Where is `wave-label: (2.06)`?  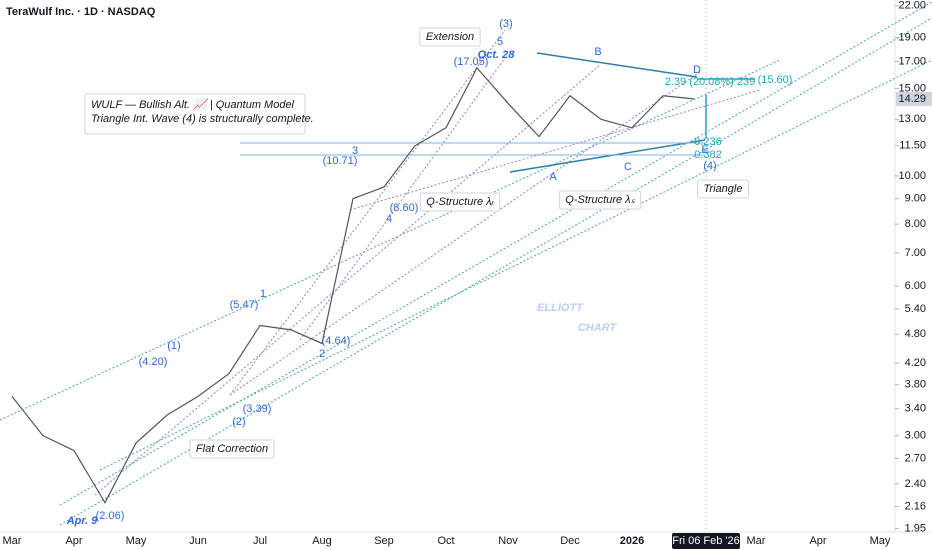
wave-label: (2.06) is located at coordinates (110, 516).